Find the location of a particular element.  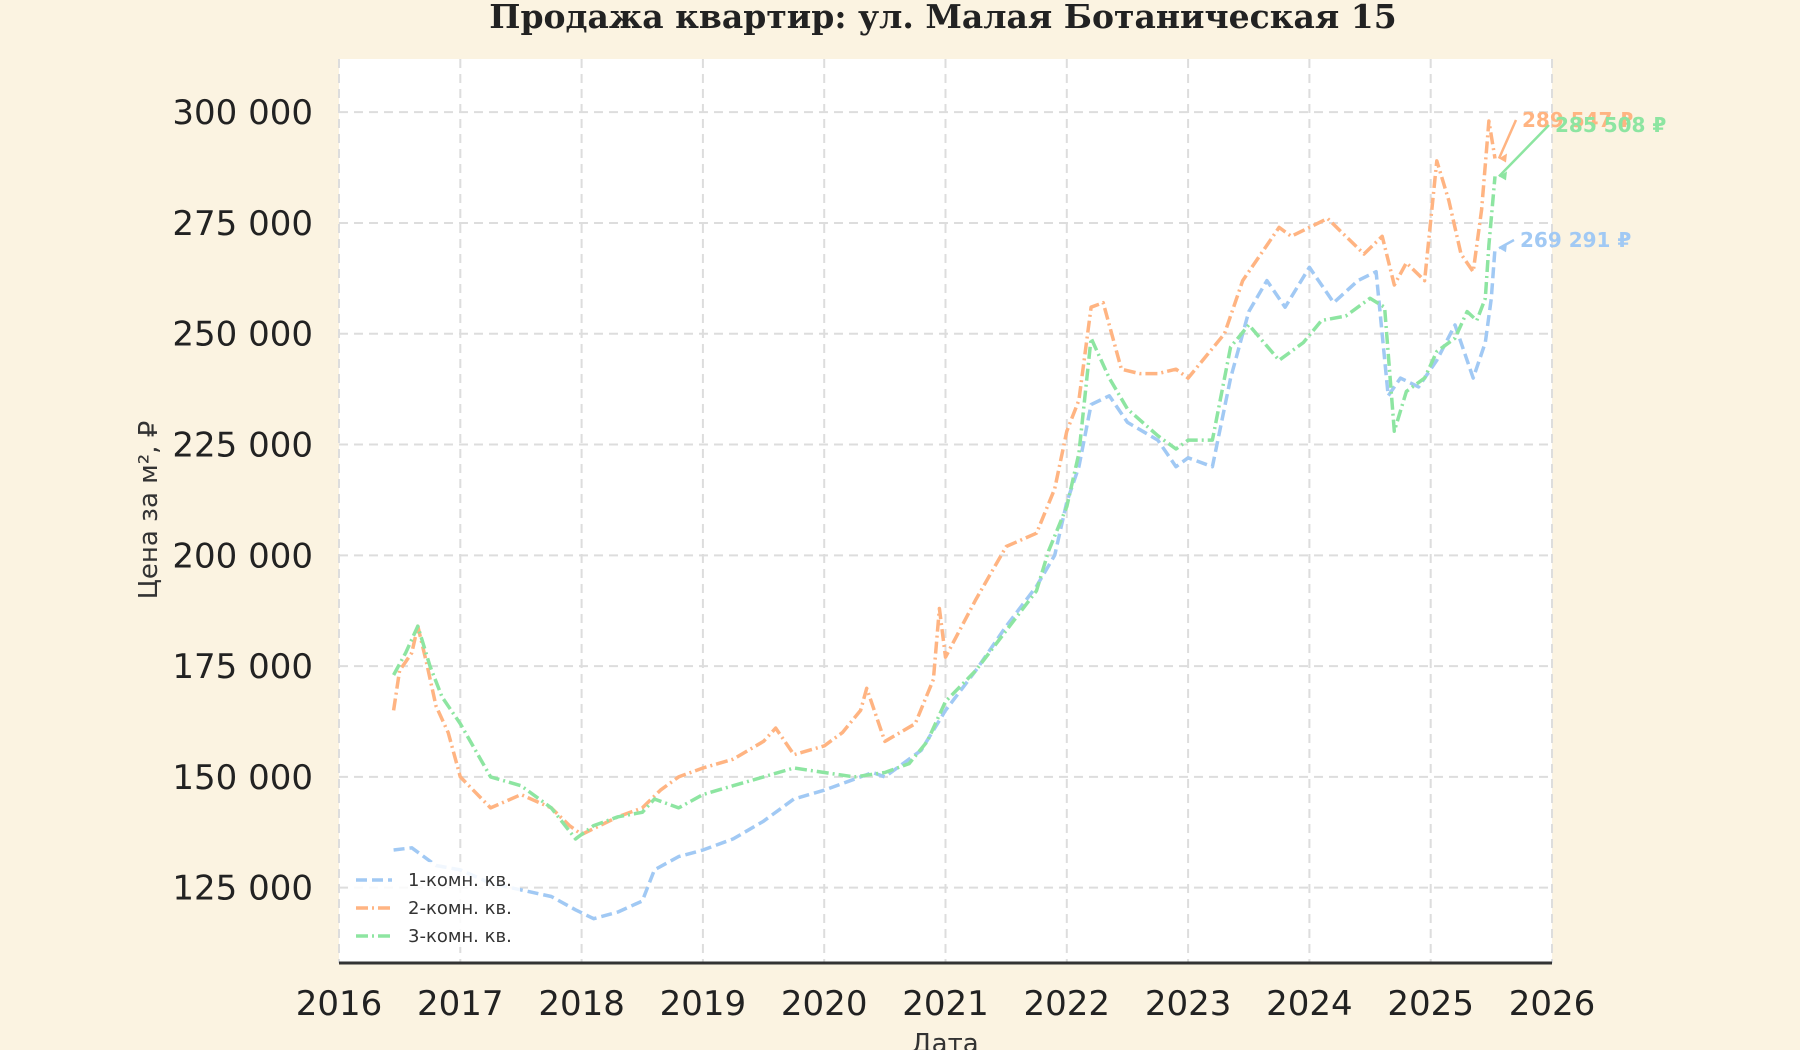

legend-label-1: 1-комн. кв. is located at coordinates (460, 880).